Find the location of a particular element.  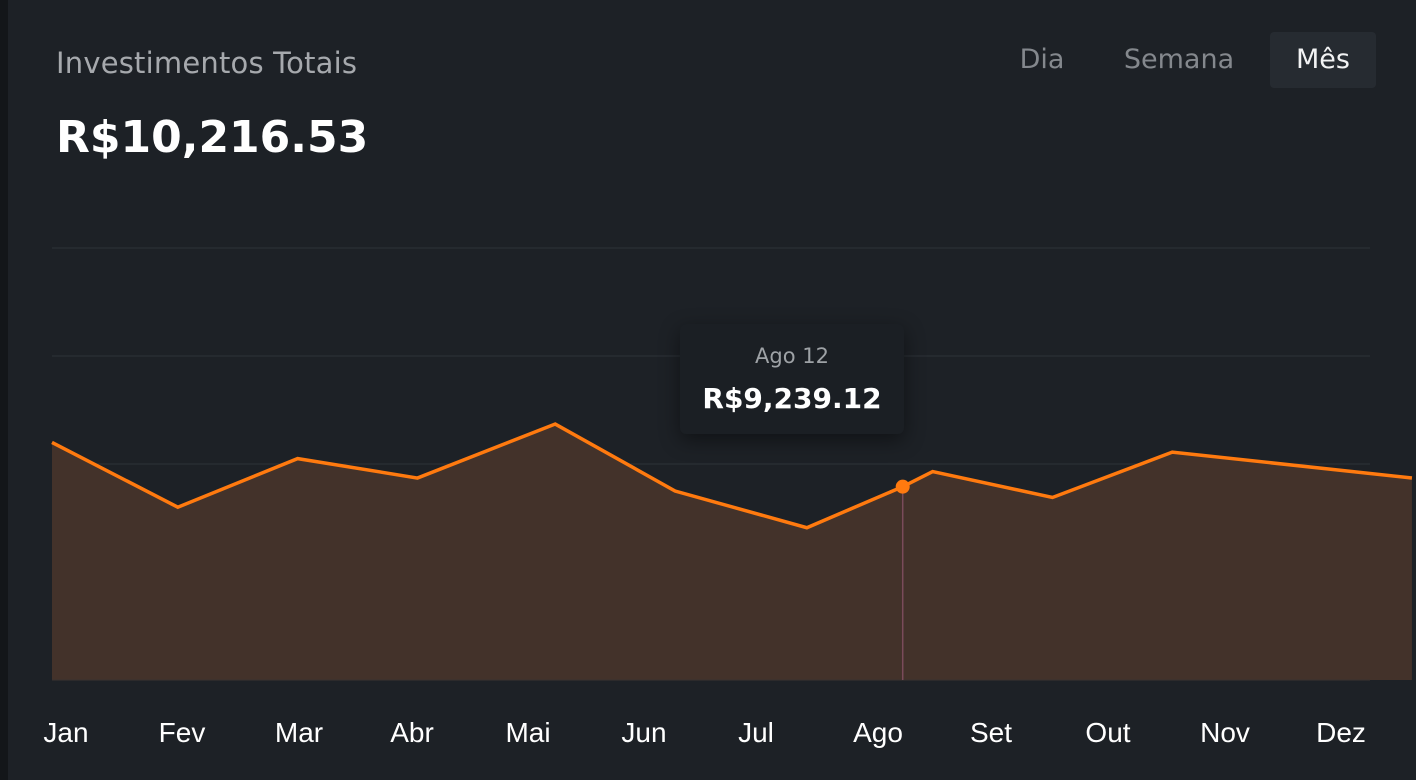

highlight-point is located at coordinates (902, 486).